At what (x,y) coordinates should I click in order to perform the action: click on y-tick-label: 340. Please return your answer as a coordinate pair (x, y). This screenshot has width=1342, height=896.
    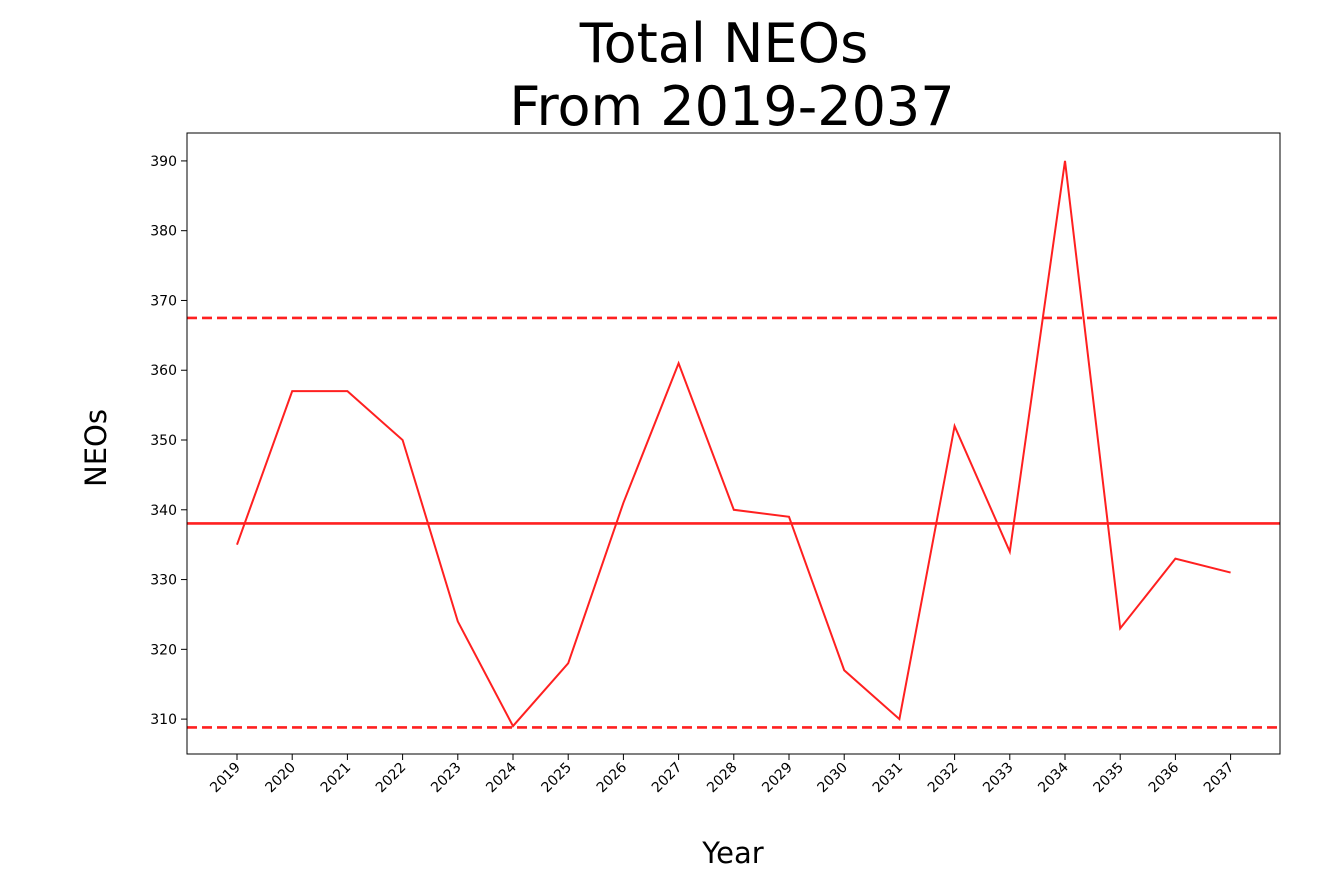
    Looking at the image, I should click on (163, 511).